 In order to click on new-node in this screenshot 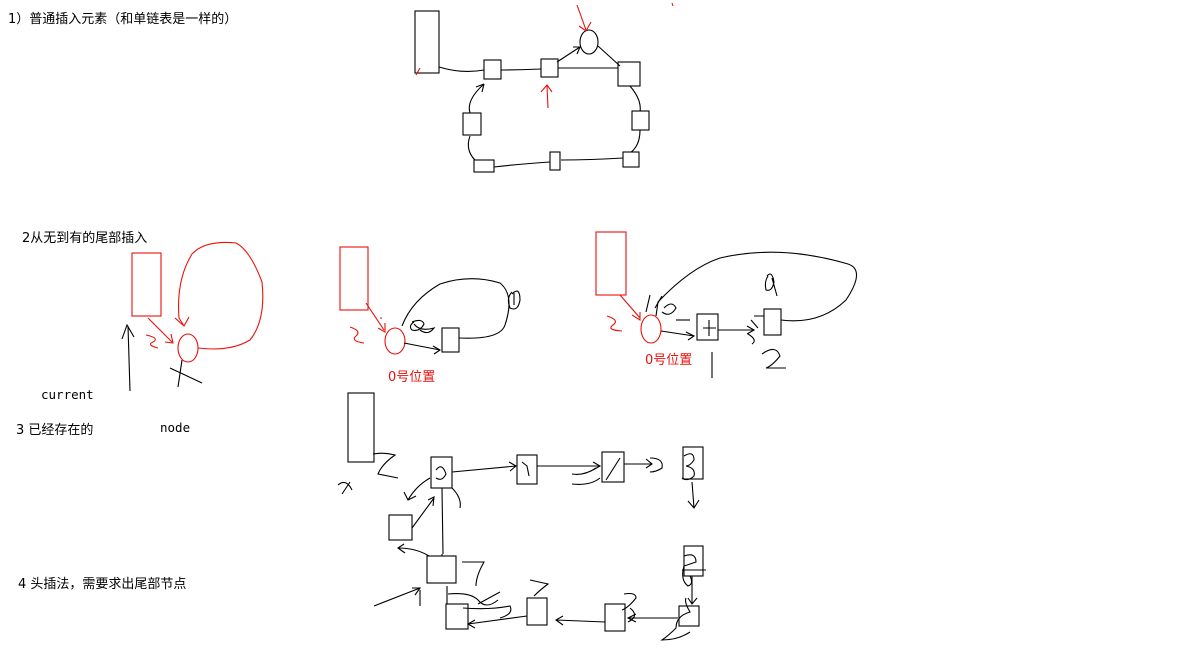, I will do `click(589, 42)`.